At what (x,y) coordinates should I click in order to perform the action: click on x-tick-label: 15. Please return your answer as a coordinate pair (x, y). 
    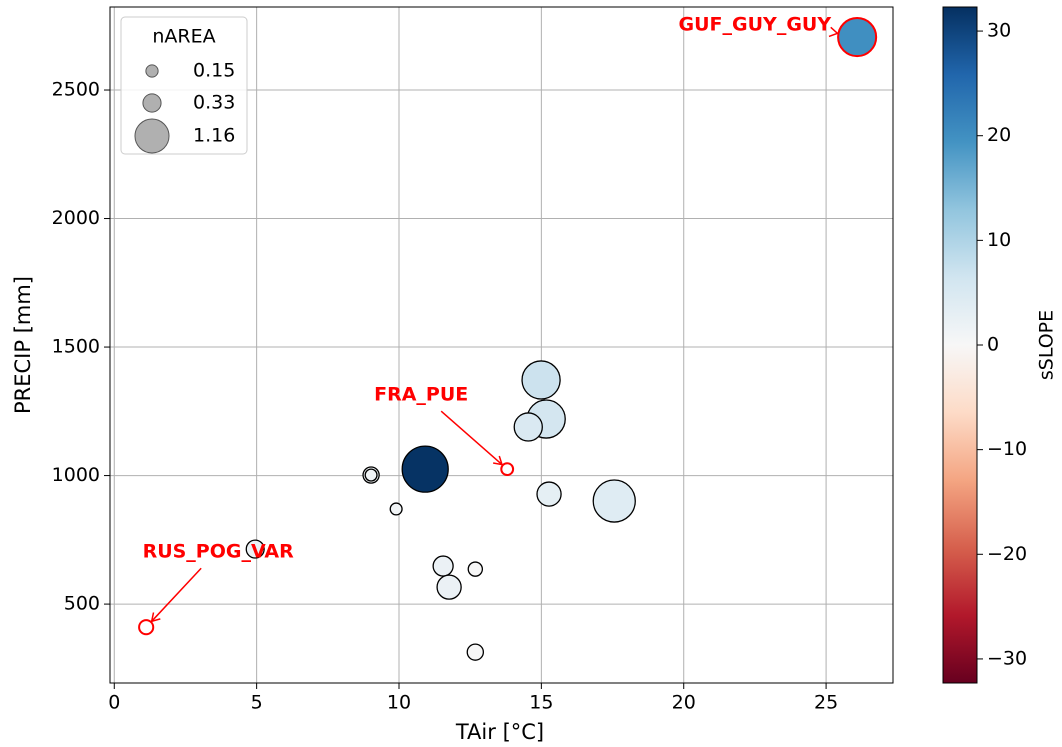
    Looking at the image, I should click on (541, 703).